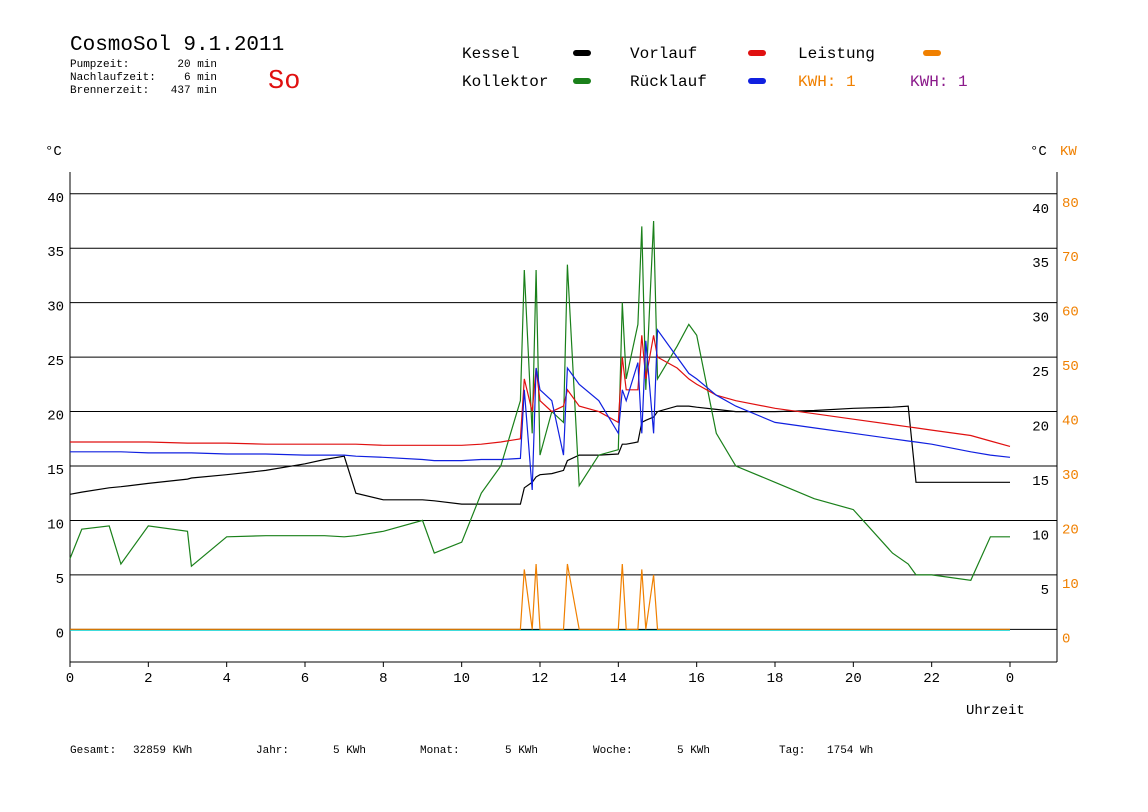  Describe the element at coordinates (226, 679) in the screenshot. I see `x-tick-label: 4` at that location.